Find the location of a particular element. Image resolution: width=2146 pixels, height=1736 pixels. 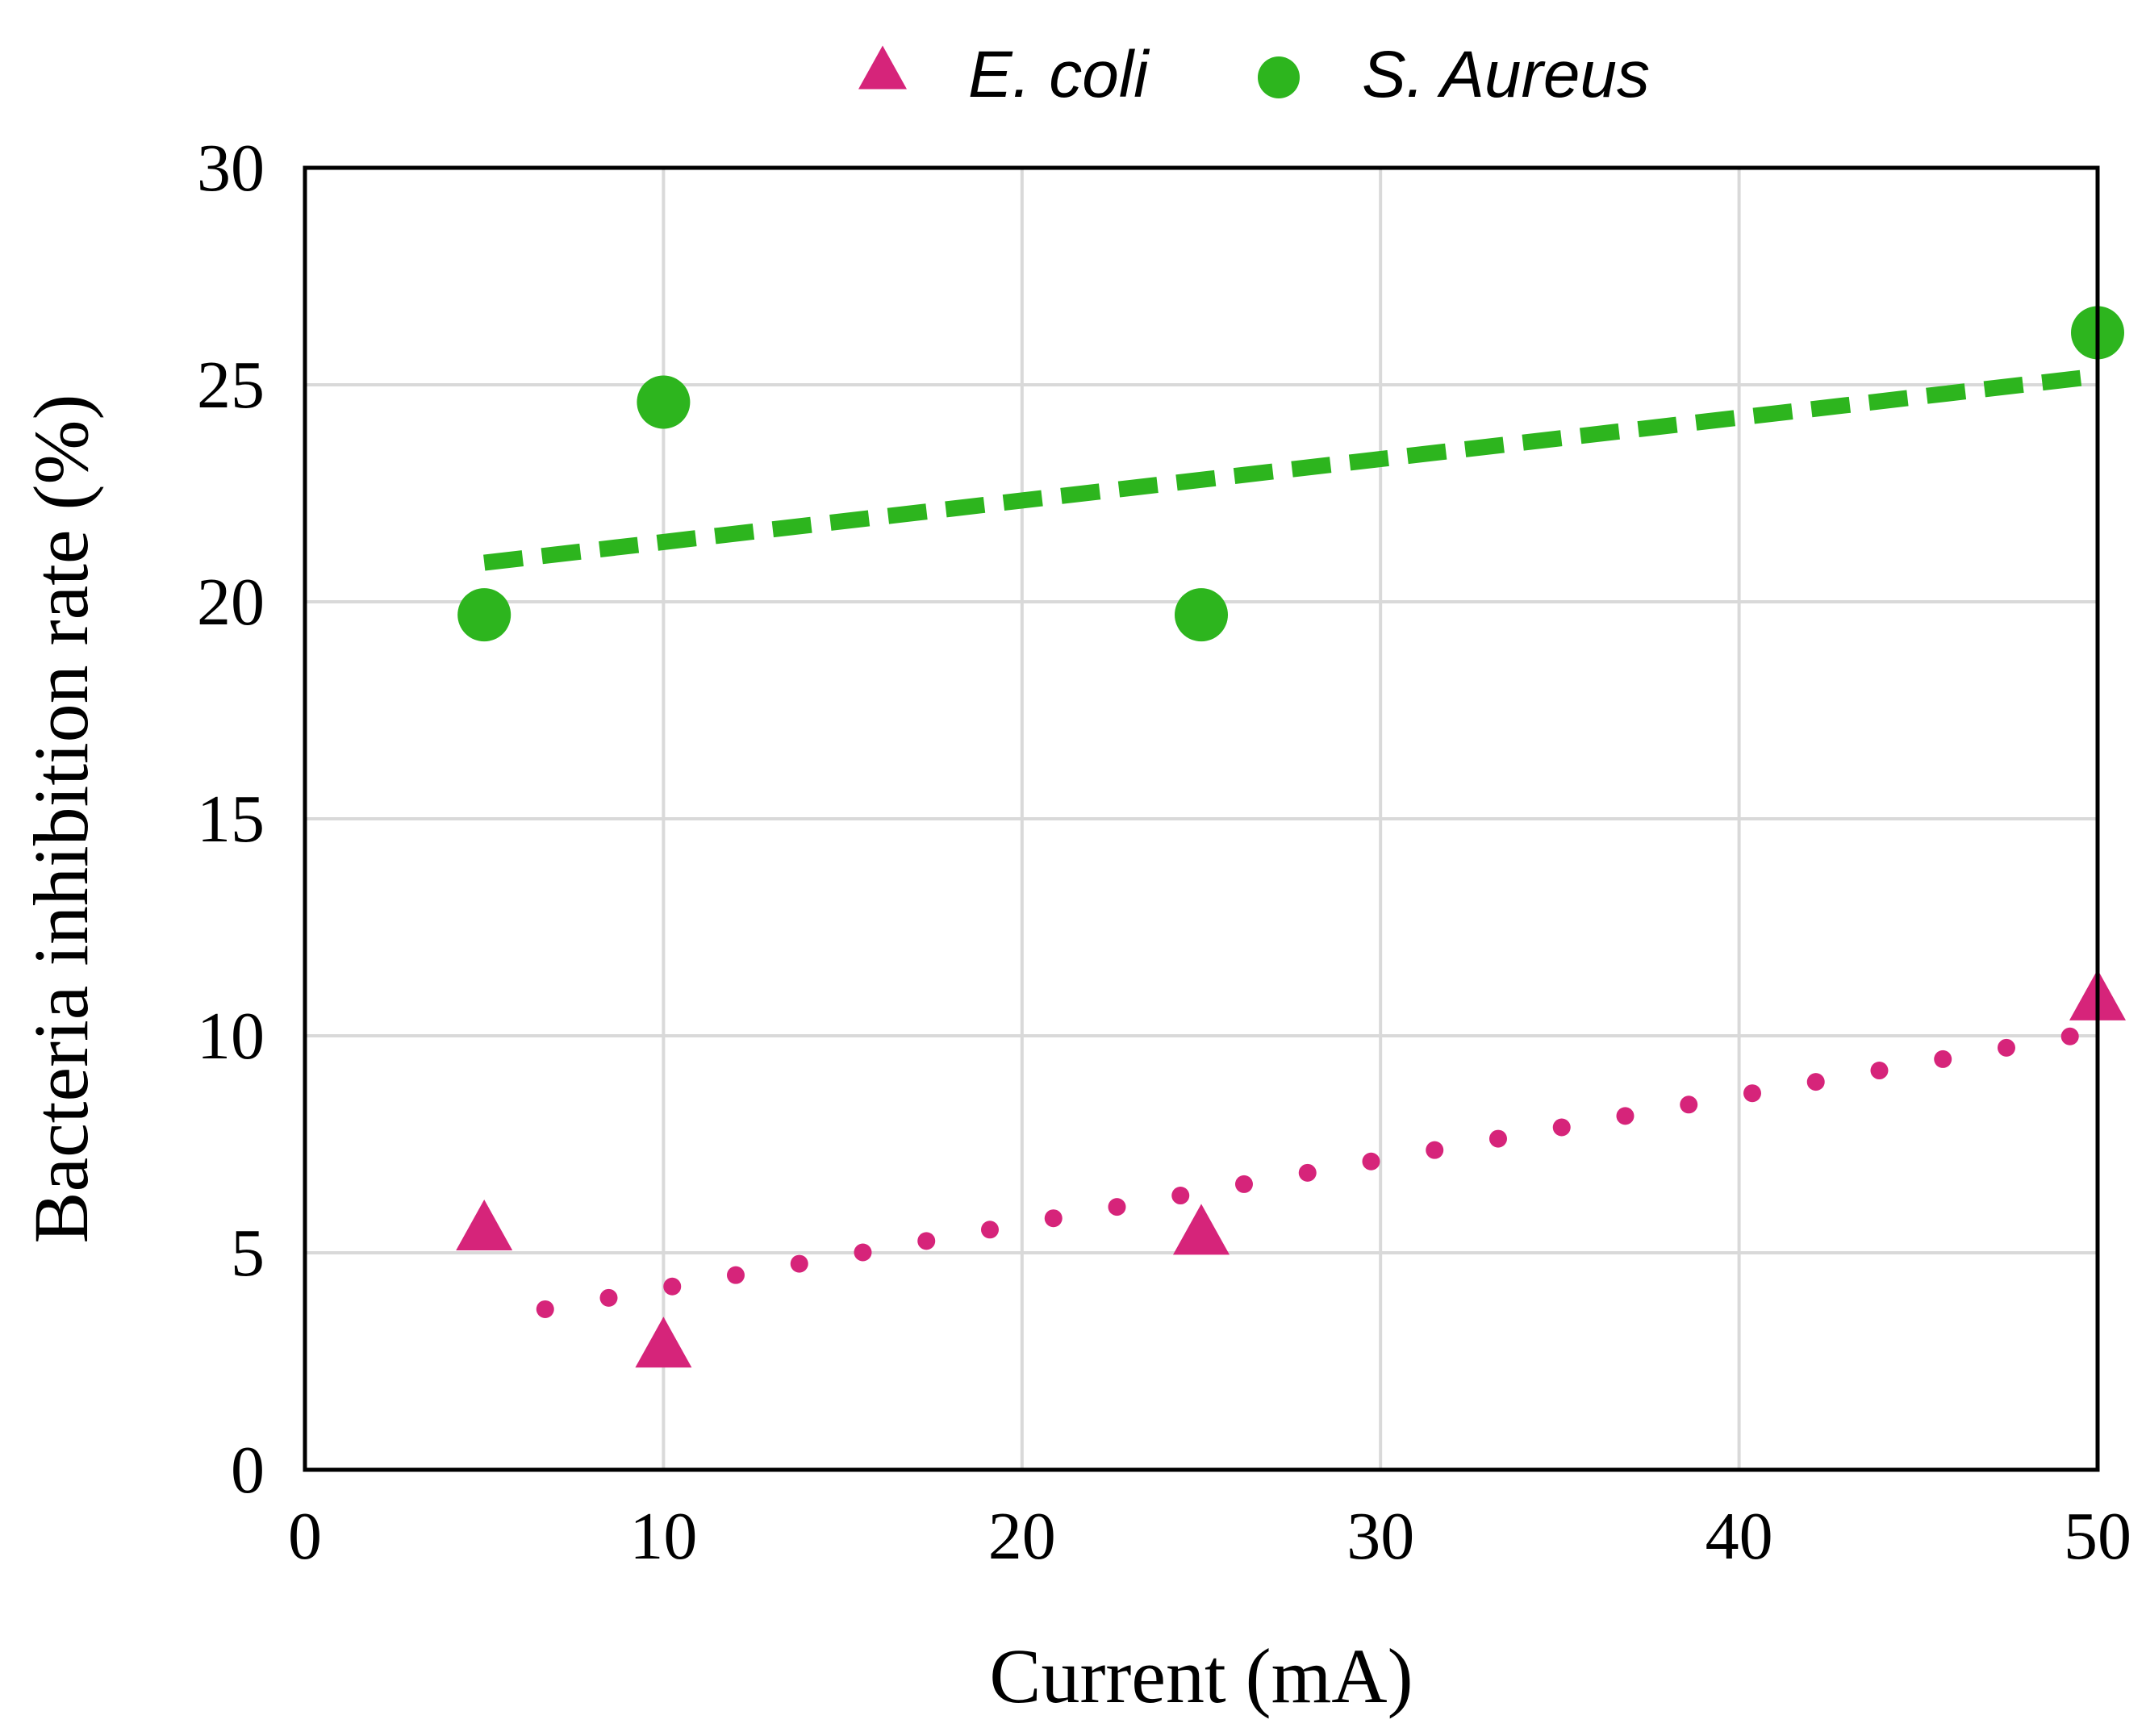

y-axis-ticks: 0 5 10 15 20 25 30 is located at coordinates (231, 820).